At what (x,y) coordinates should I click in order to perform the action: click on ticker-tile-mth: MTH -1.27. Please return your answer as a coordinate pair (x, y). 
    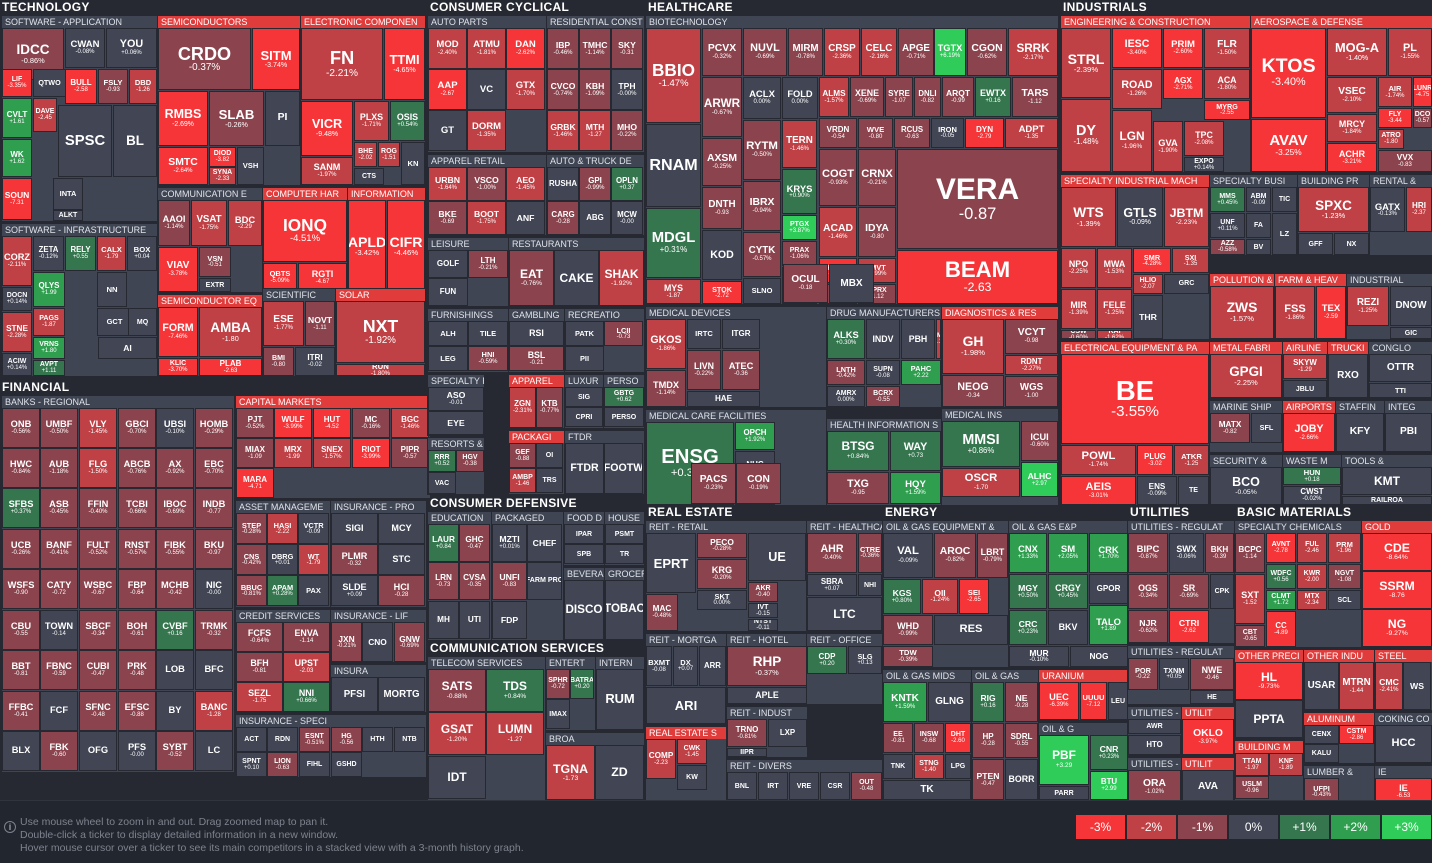
    Looking at the image, I should click on (595, 130).